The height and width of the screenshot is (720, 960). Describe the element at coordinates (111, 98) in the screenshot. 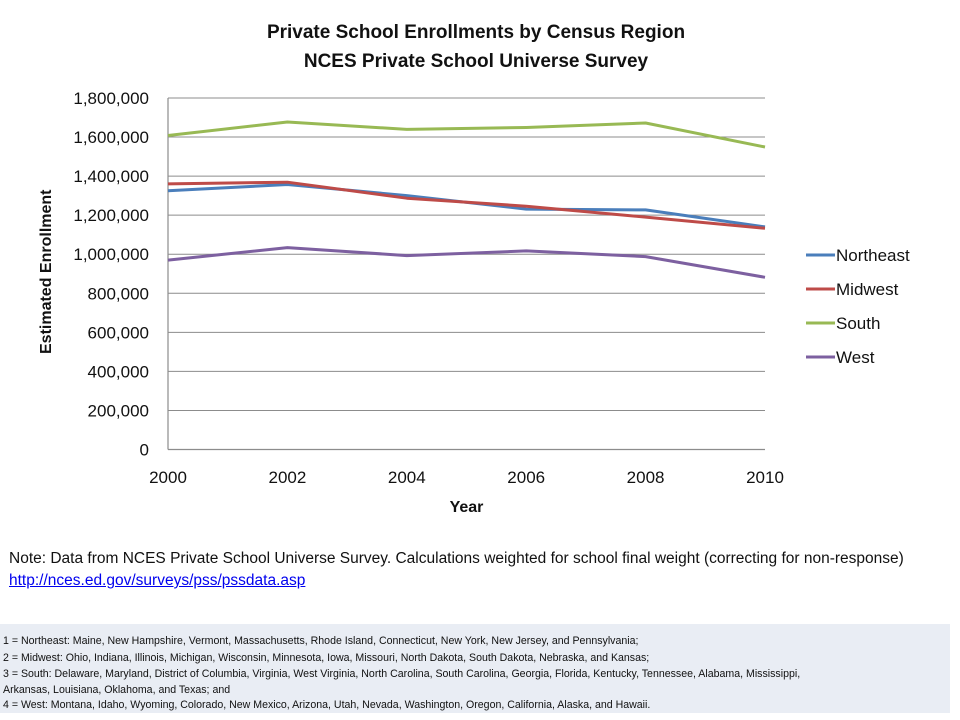

I see `y-tick-label: 1,800,000` at that location.